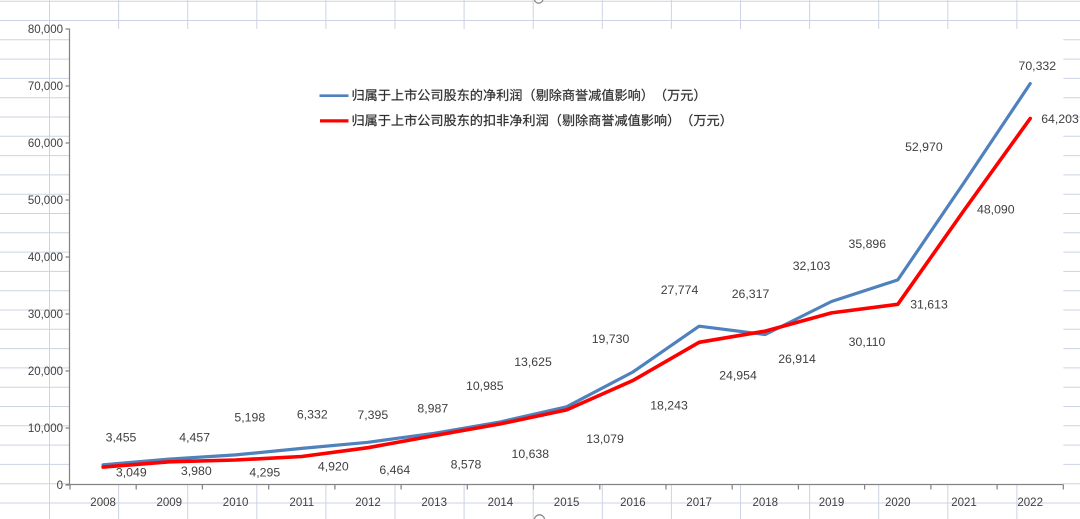 The height and width of the screenshot is (519, 1080). What do you see at coordinates (432, 409) in the screenshot?
I see `svg-text: 8,987` at bounding box center [432, 409].